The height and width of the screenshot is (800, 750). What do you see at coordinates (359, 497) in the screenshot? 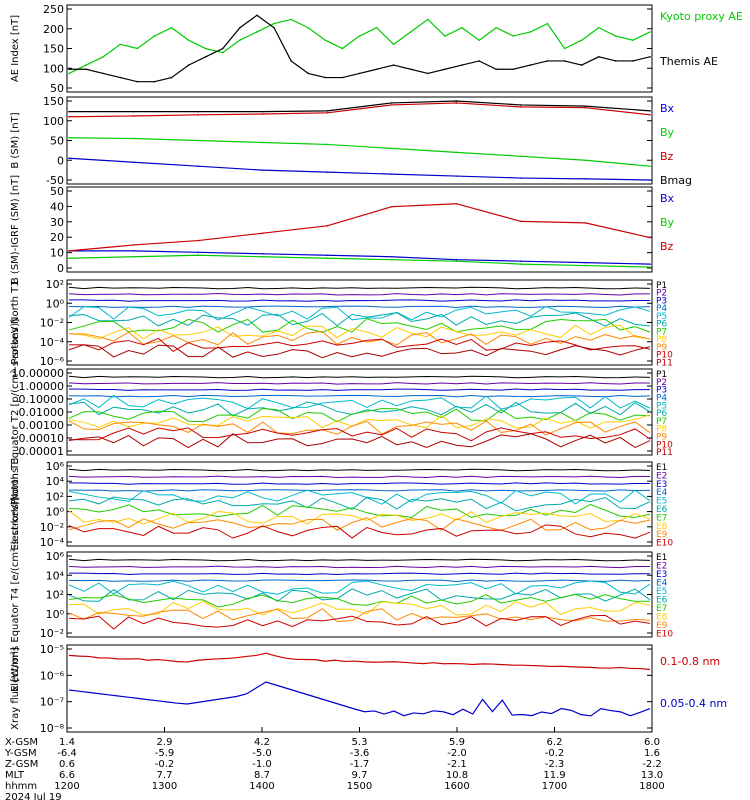
I see `channel-line-e5` at bounding box center [359, 497].